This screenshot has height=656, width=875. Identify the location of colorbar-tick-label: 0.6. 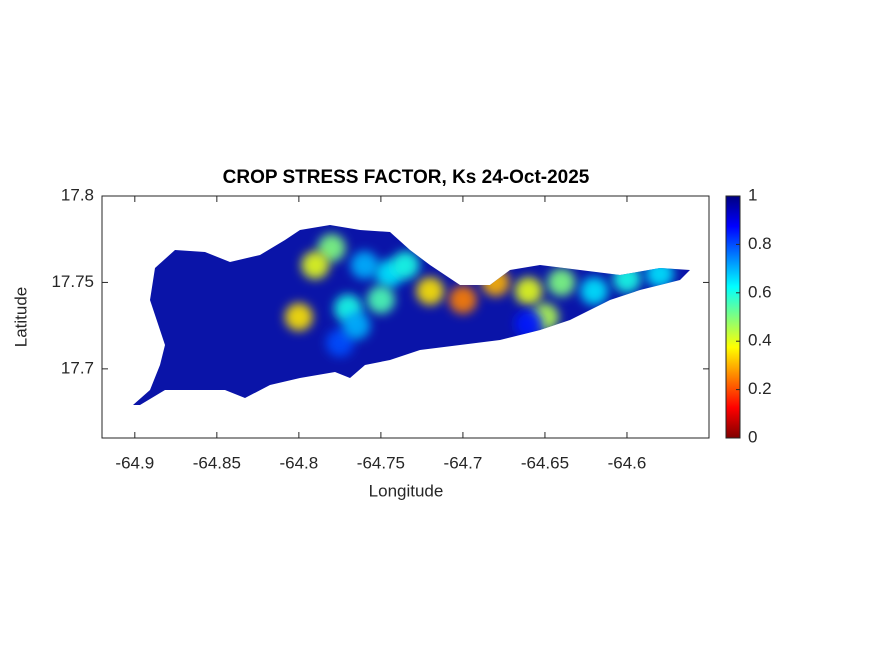
(760, 291).